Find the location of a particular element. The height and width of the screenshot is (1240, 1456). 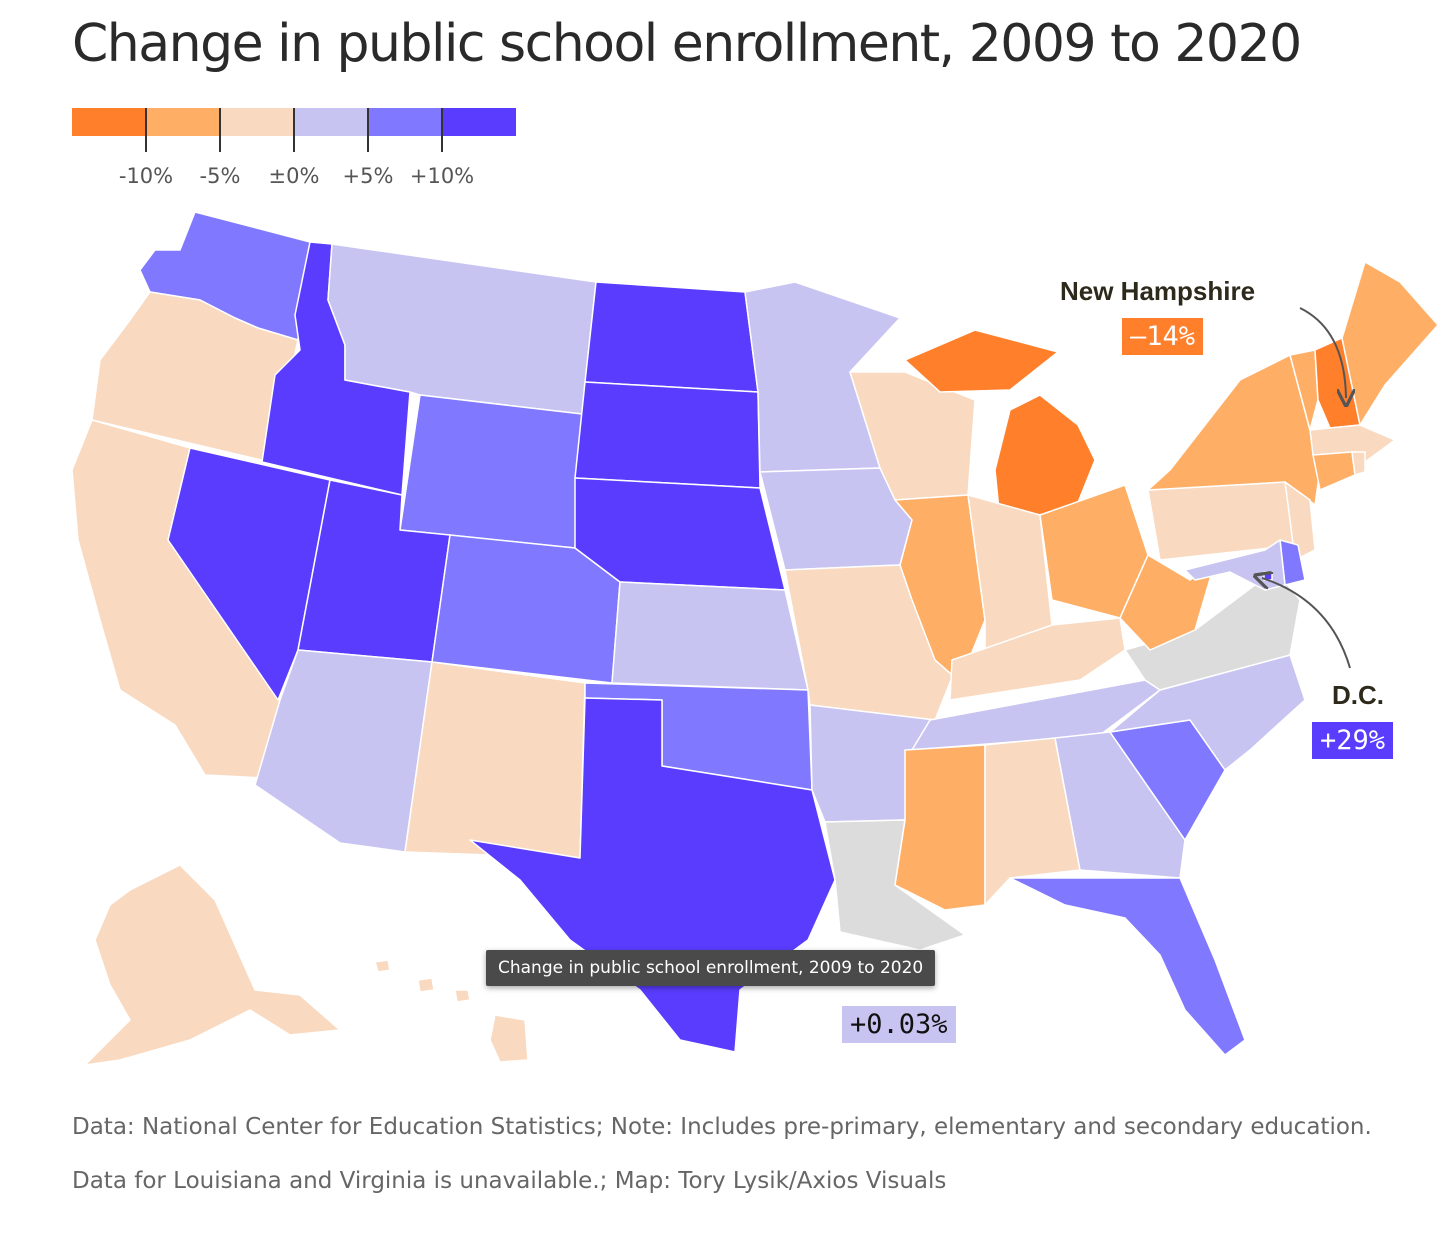

dc-callout-arrow is located at coordinates (1306, 623).